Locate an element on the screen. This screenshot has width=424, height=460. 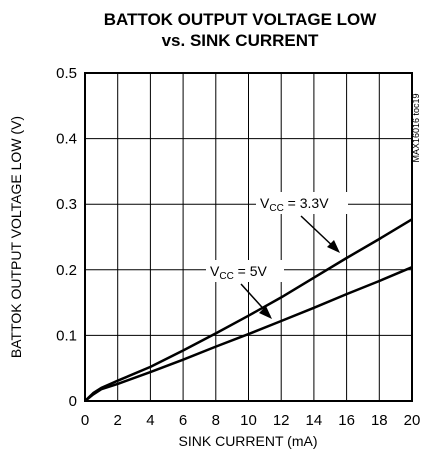
y-tick-label-3: 0.3 is located at coordinates (66, 204).